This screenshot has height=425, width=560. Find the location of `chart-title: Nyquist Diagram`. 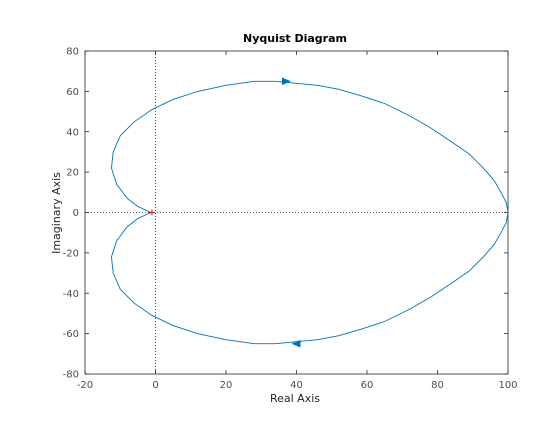

chart-title: Nyquist Diagram is located at coordinates (295, 38).